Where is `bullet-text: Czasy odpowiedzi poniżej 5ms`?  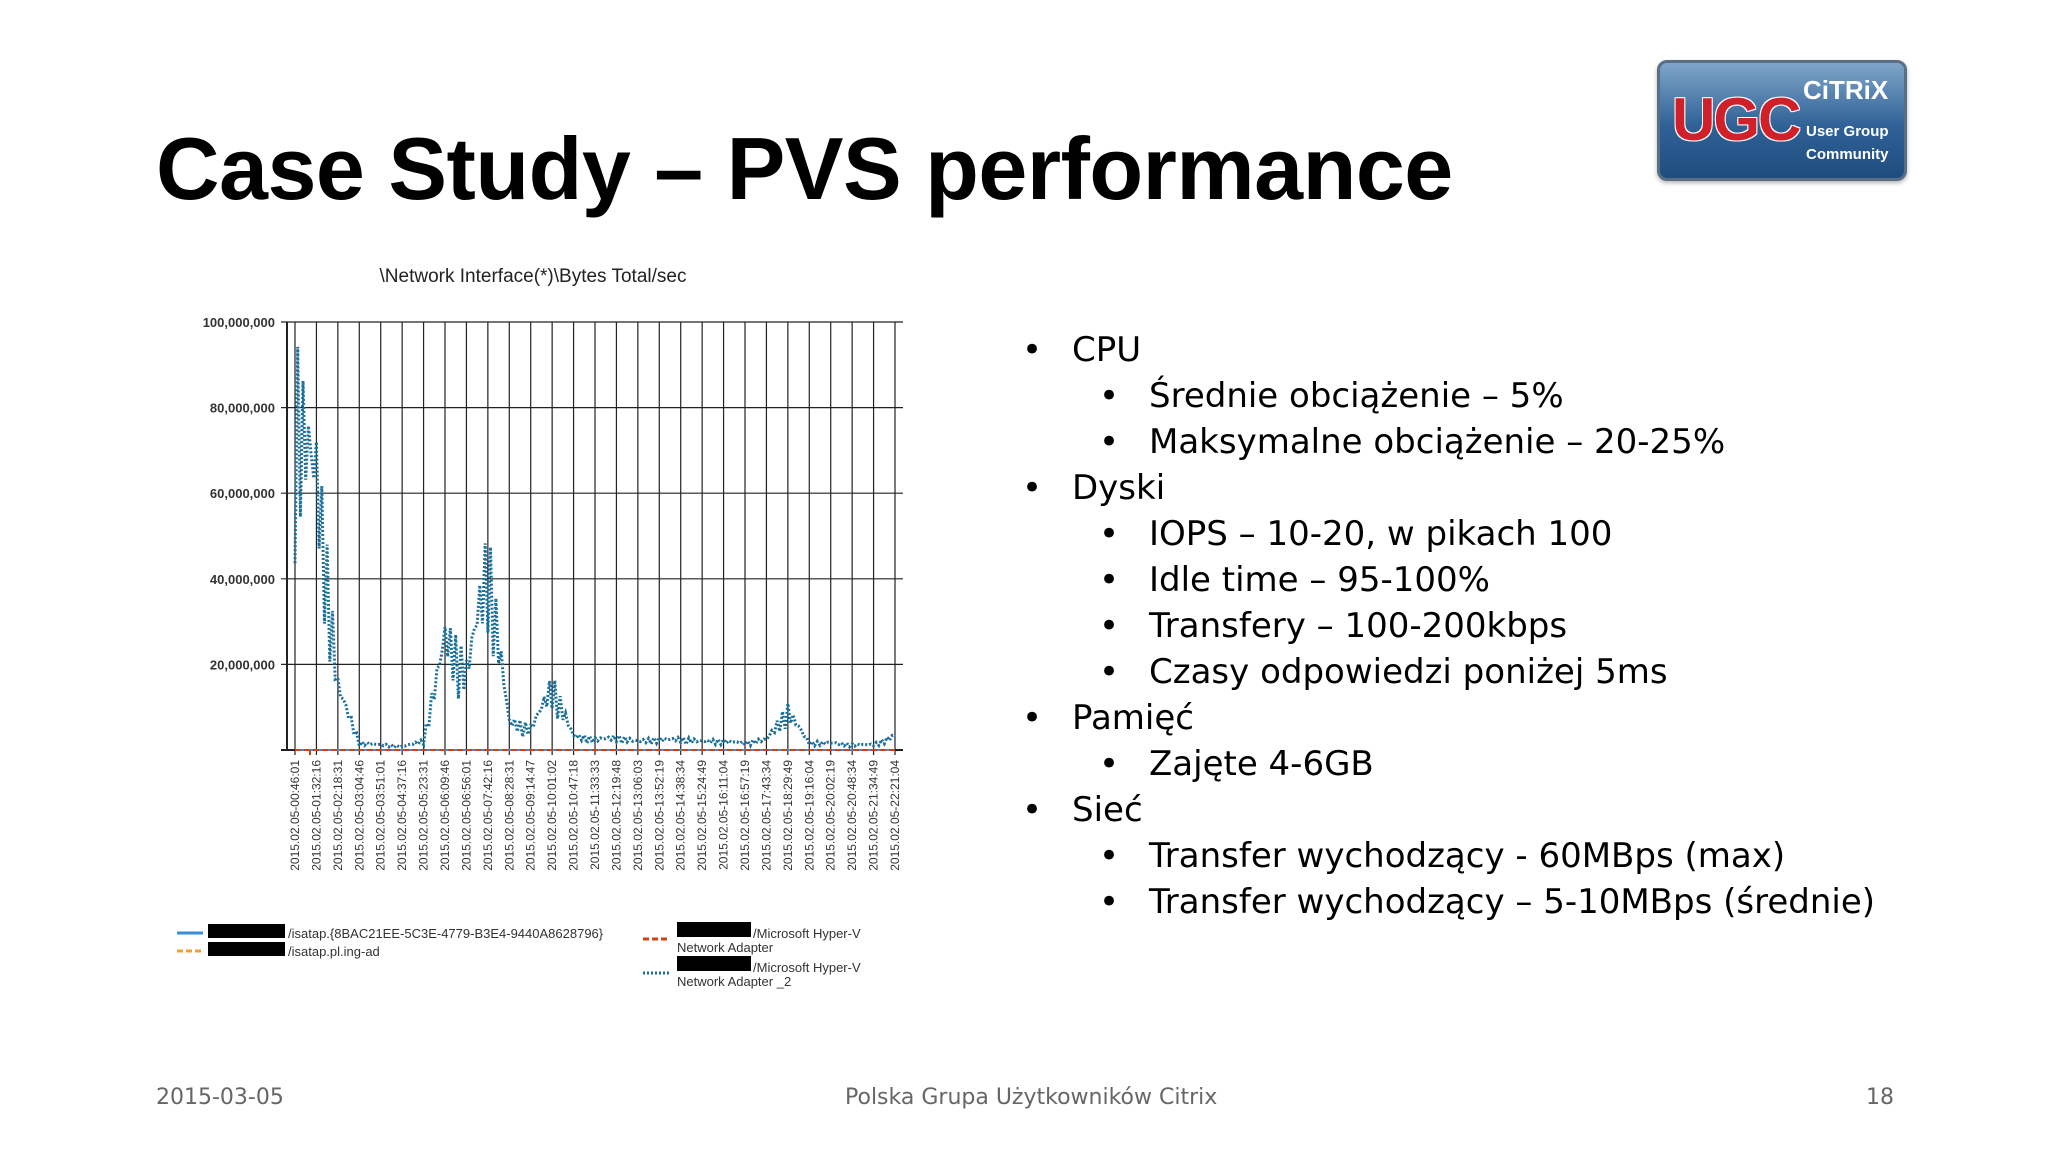 bullet-text: Czasy odpowiedzi poniżej 5ms is located at coordinates (1408, 672).